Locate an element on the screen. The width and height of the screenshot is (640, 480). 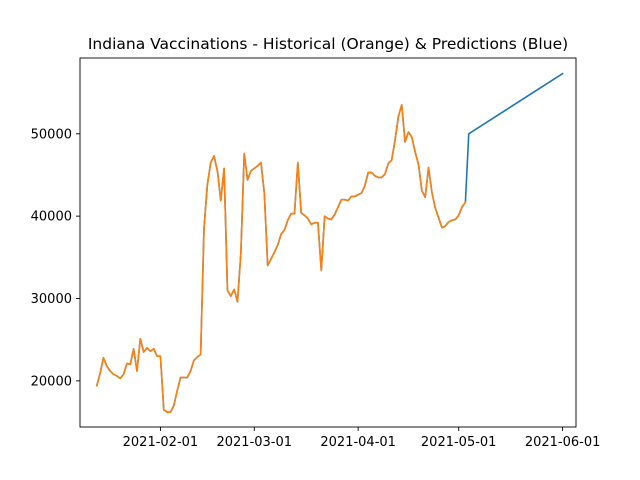
x-tick-label: 2021-02-01 is located at coordinates (161, 442).